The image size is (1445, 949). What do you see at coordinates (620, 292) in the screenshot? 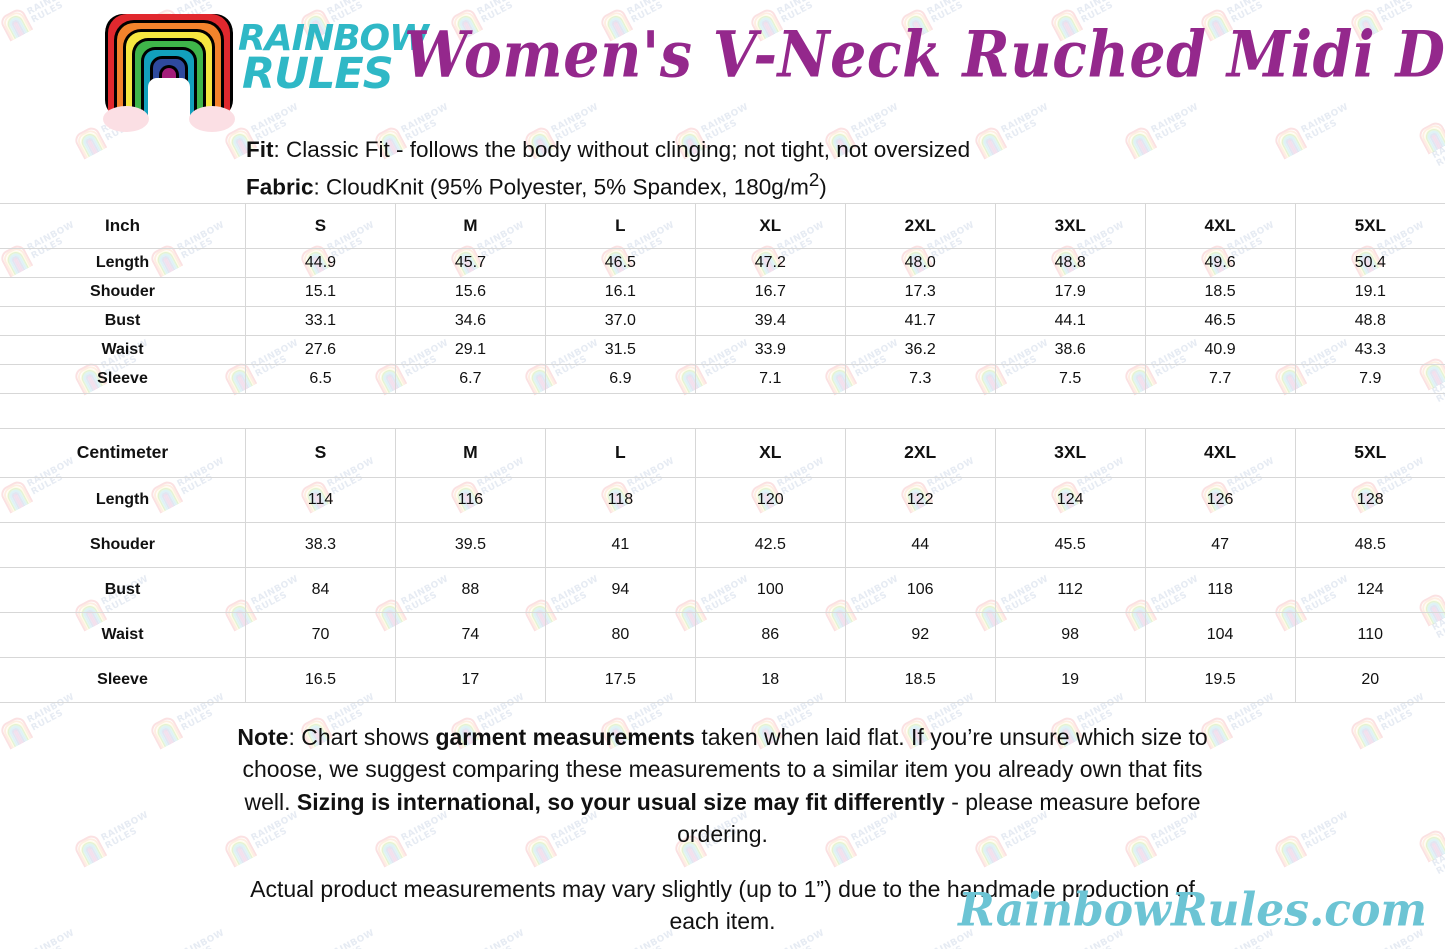
I see `measurement-value: 16.1` at bounding box center [620, 292].